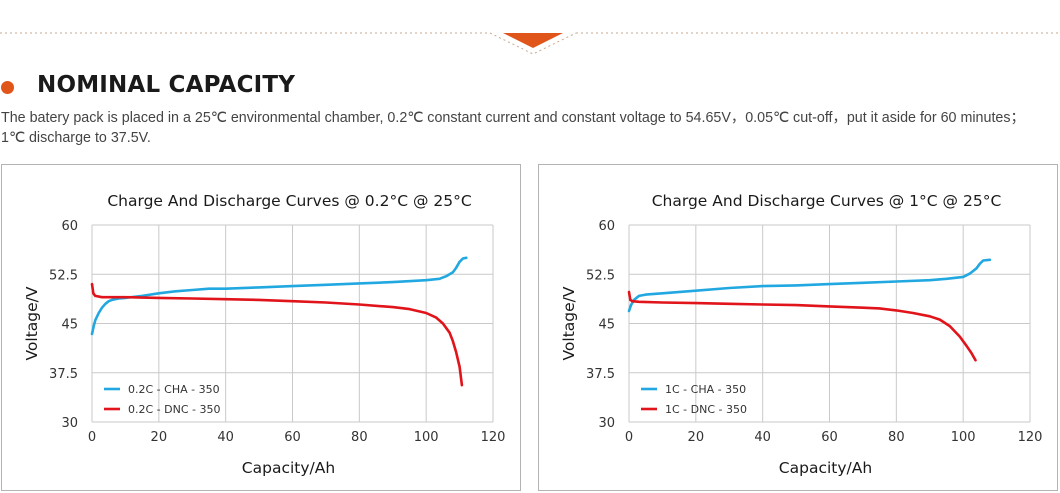  Describe the element at coordinates (174, 389) in the screenshot. I see `legend-label-0: 0.2C - CHA - 350` at that location.